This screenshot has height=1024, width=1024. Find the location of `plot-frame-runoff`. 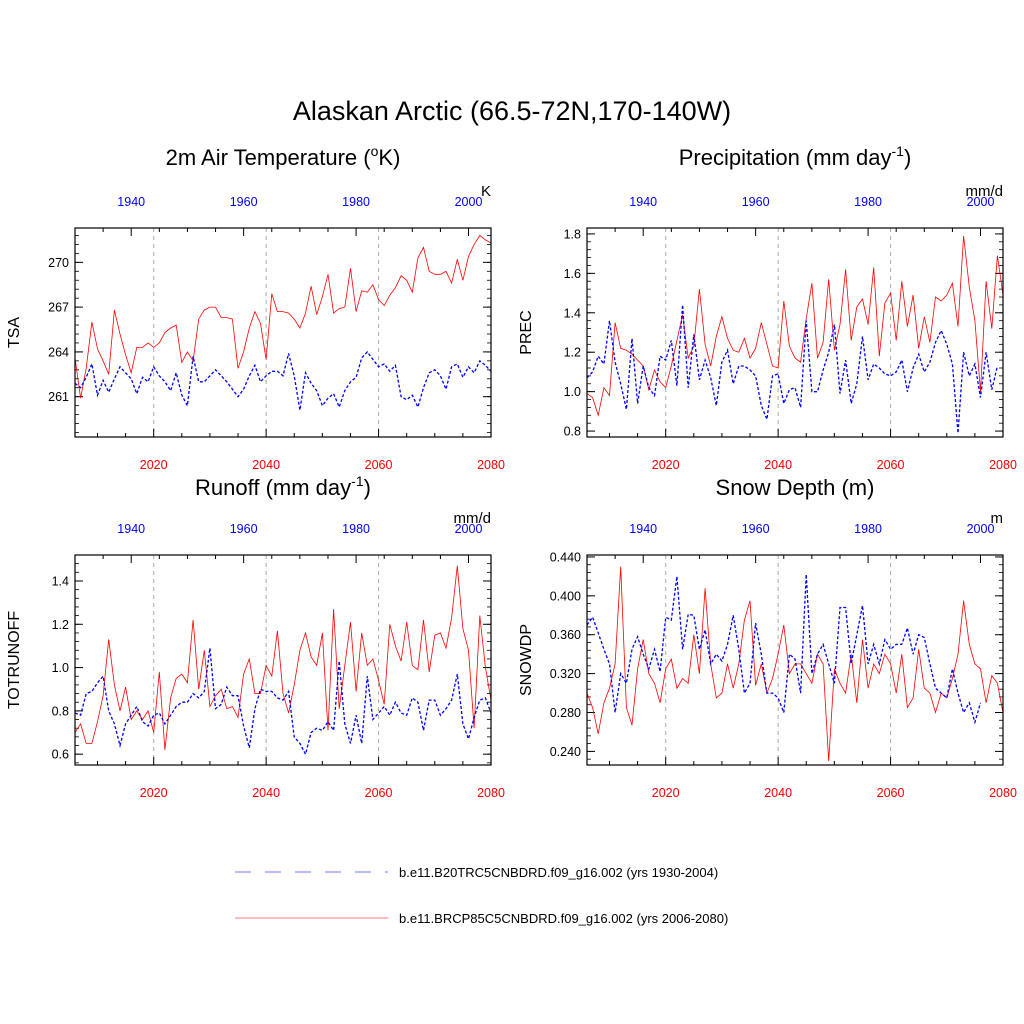

plot-frame-runoff is located at coordinates (283, 660).